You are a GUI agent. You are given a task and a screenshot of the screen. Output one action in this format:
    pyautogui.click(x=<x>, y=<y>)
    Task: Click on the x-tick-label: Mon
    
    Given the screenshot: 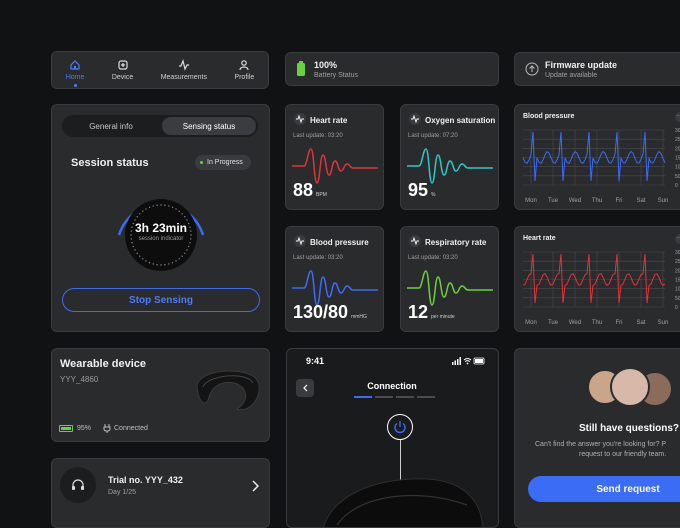 What is the action you would take?
    pyautogui.click(x=531, y=323)
    